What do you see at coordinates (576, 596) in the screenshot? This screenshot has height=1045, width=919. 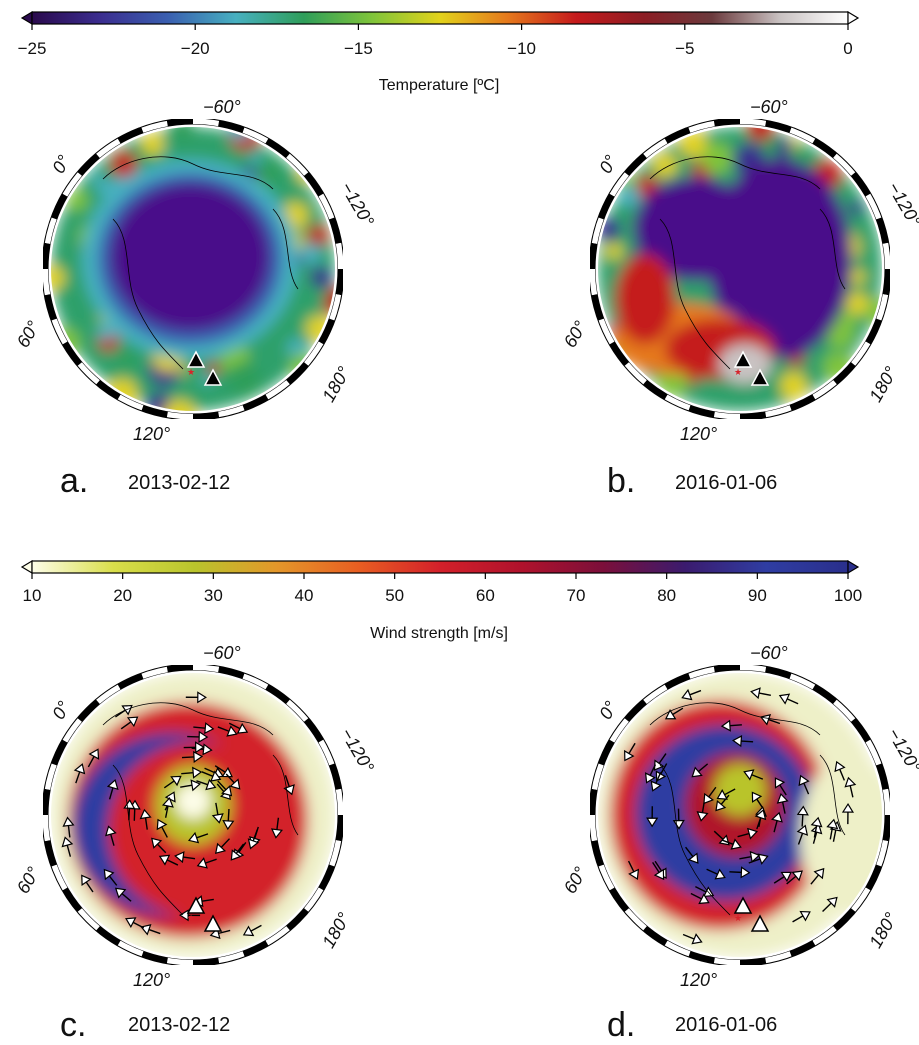 I see `cb-wind-tick-label: 70` at bounding box center [576, 596].